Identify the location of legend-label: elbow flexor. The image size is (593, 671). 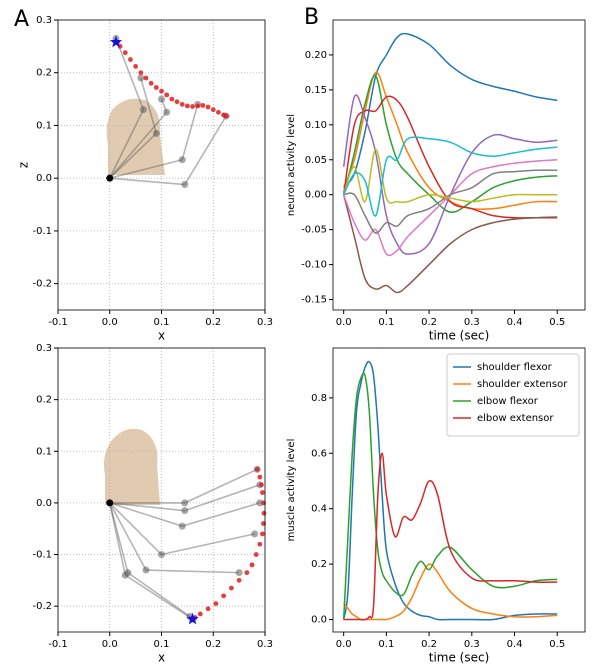
(508, 401).